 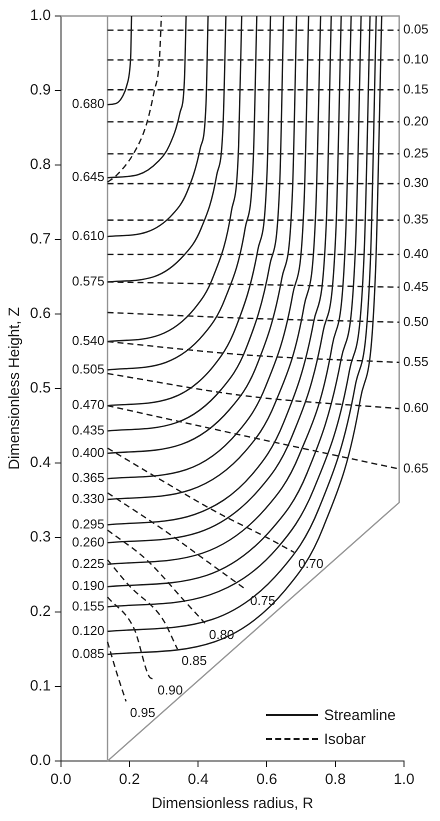 I want to click on annotation: 0.15, so click(x=416, y=88).